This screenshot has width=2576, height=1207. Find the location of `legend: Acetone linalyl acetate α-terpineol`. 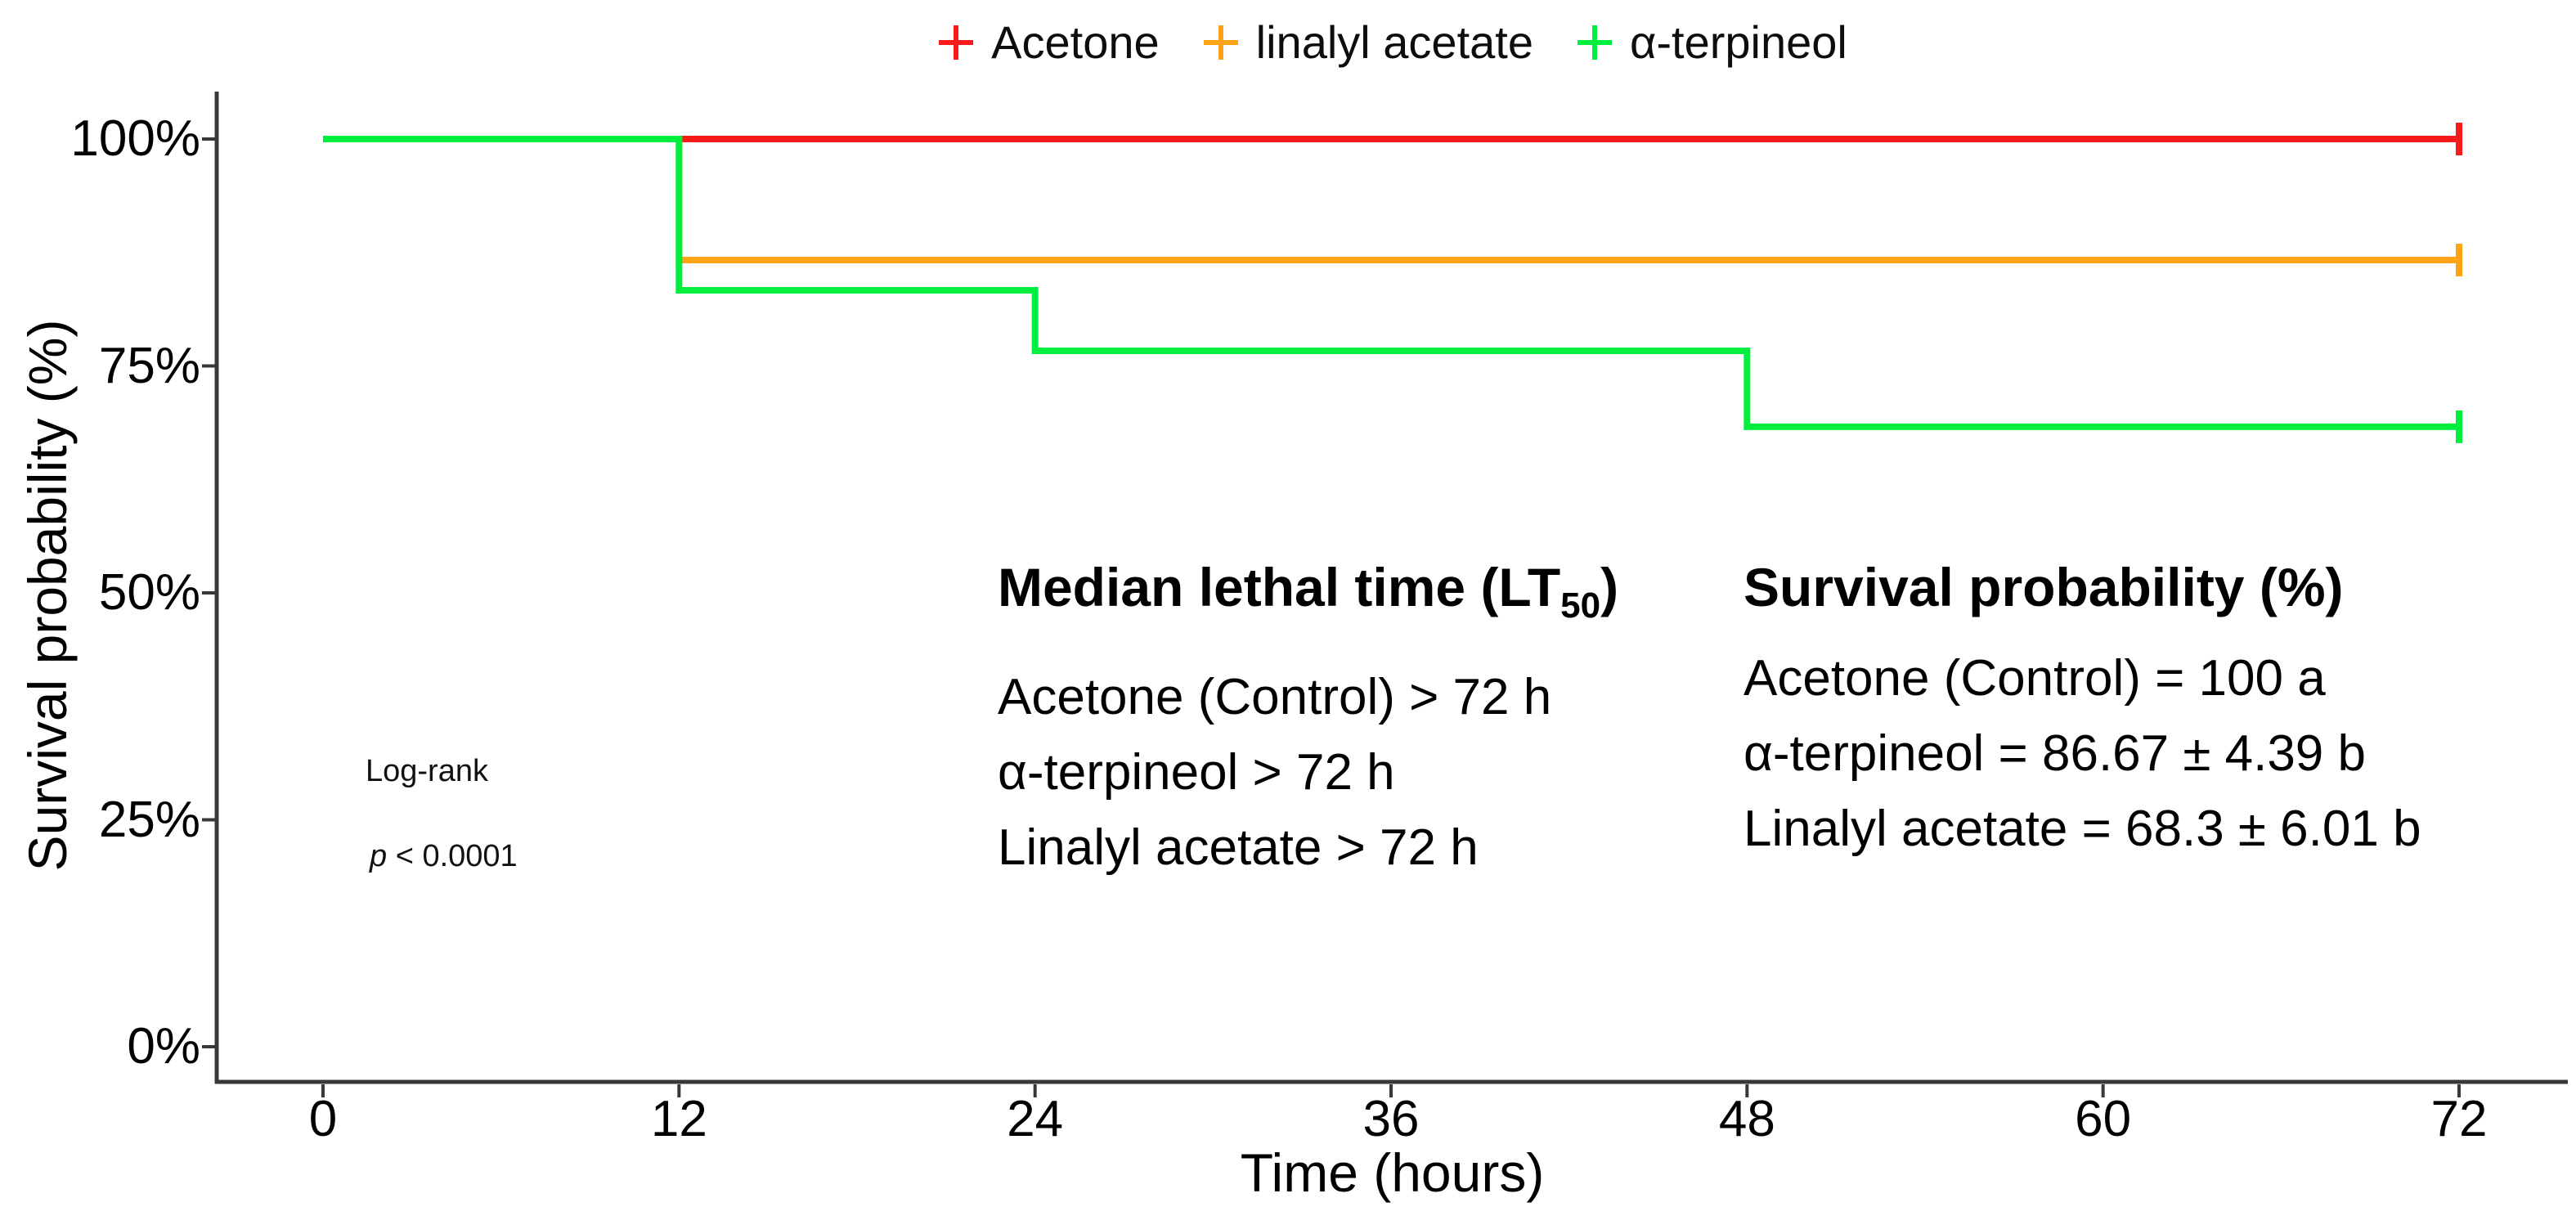

legend: Acetone linalyl acetate α-terpineol is located at coordinates (1392, 43).